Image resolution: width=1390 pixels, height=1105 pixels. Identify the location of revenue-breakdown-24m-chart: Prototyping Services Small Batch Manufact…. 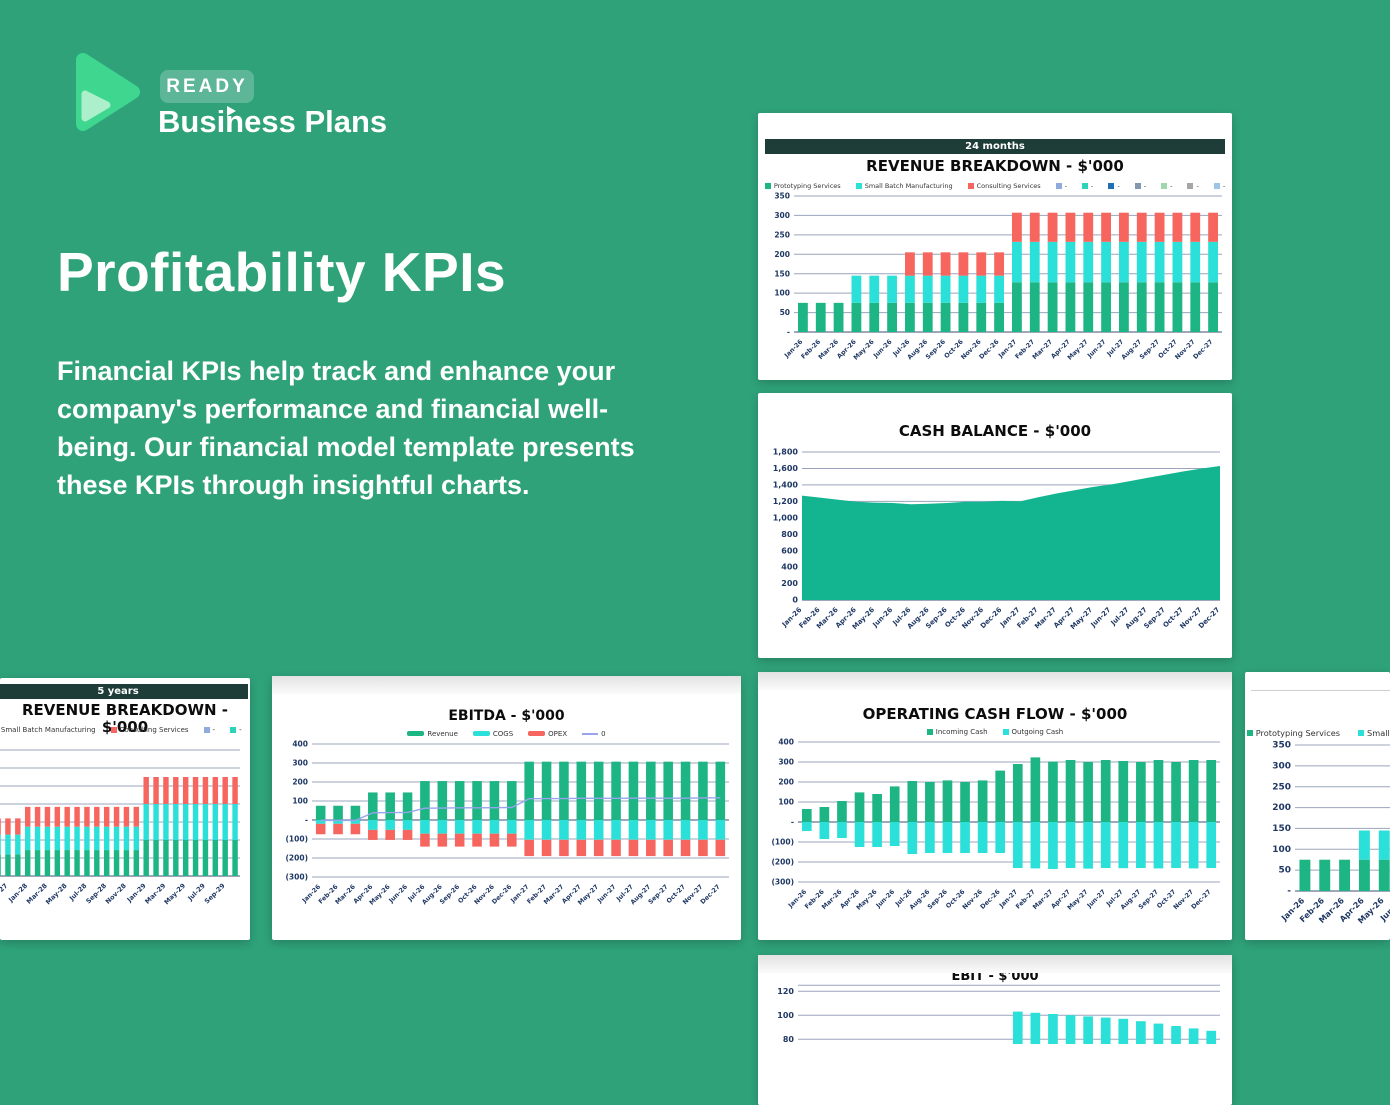
(995, 282).